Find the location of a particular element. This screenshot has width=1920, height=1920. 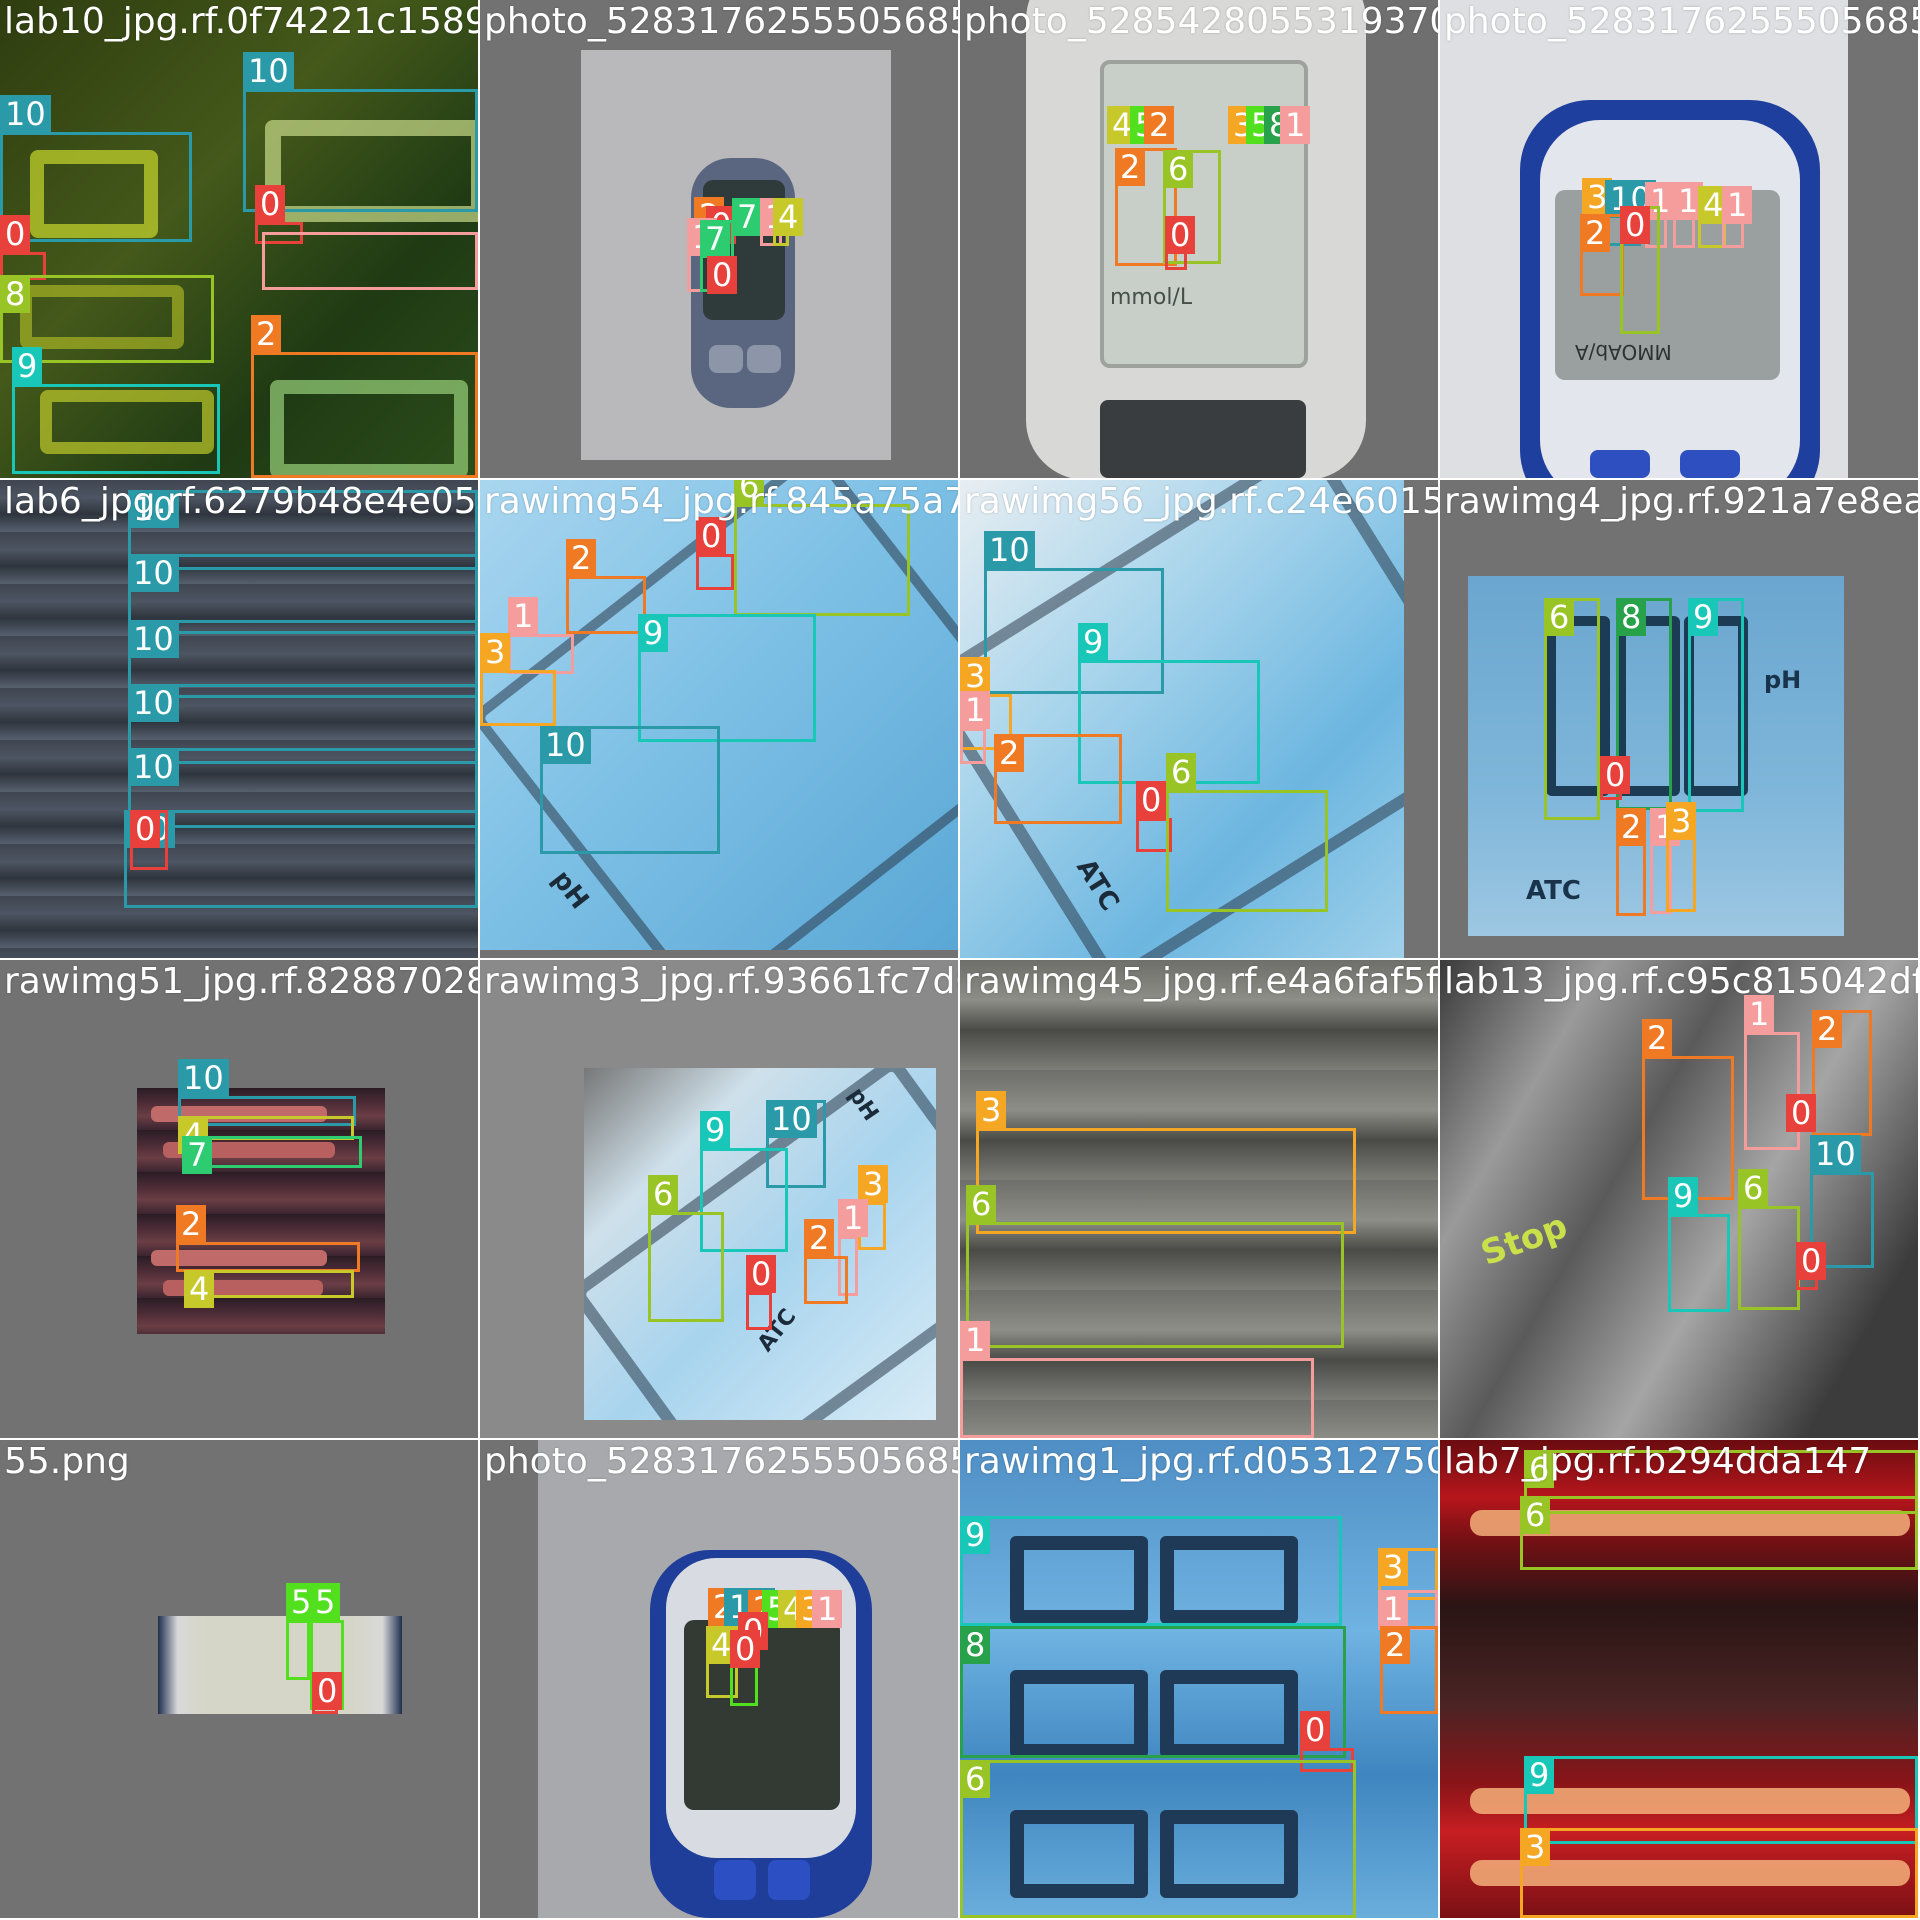

bbox-label: 4 is located at coordinates (788, 217).